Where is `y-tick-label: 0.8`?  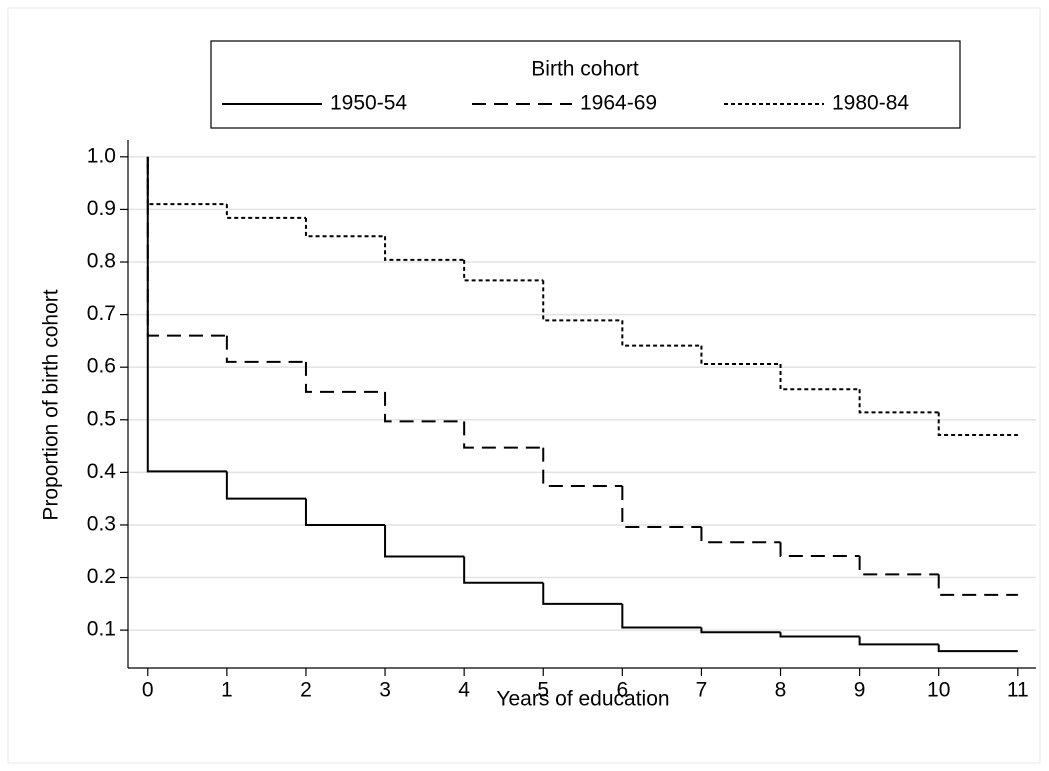 y-tick-label: 0.8 is located at coordinates (101, 261).